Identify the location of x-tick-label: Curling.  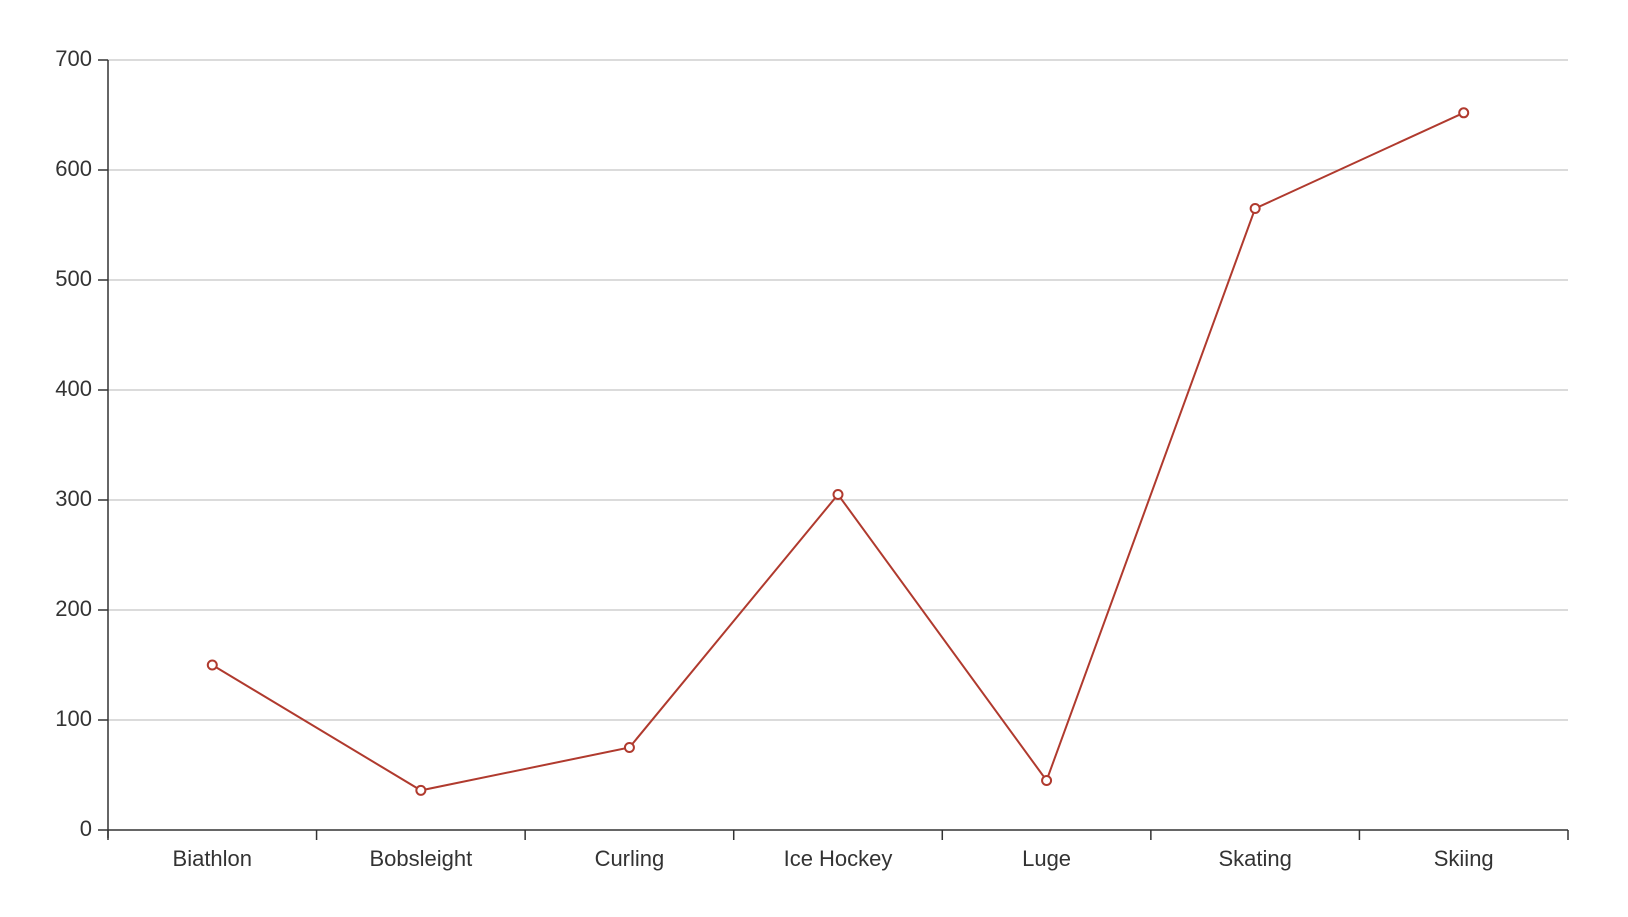
(630, 858).